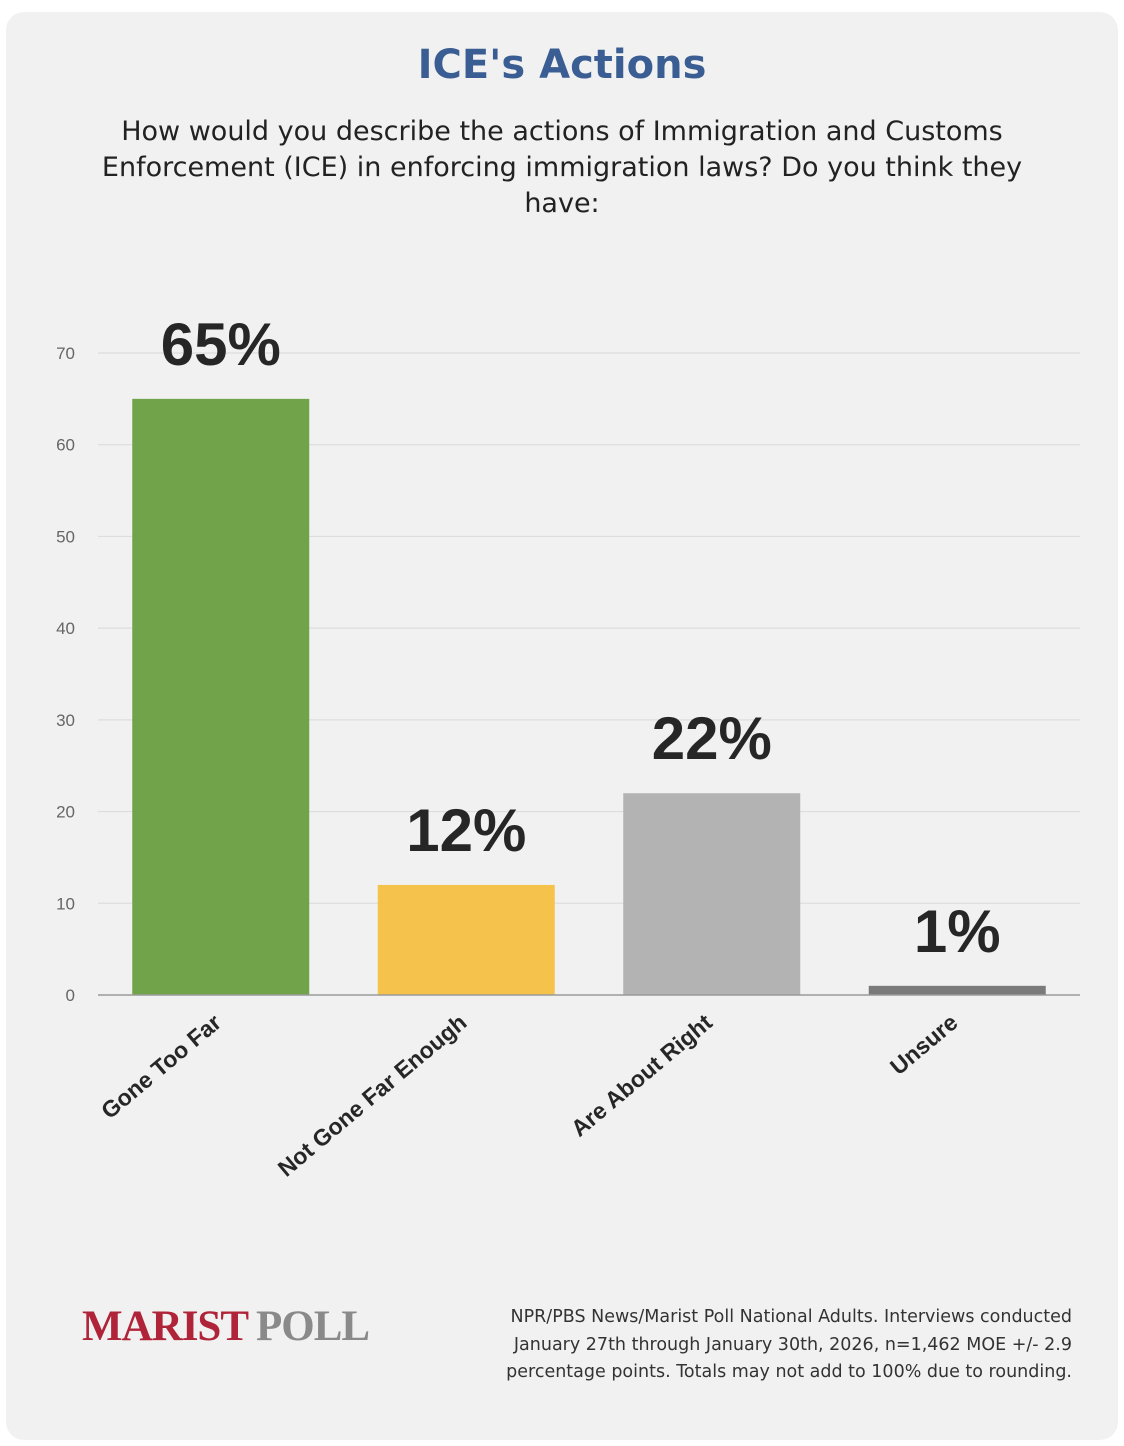 This screenshot has height=1446, width=1124. I want to click on y-tick-label: 60, so click(65, 445).